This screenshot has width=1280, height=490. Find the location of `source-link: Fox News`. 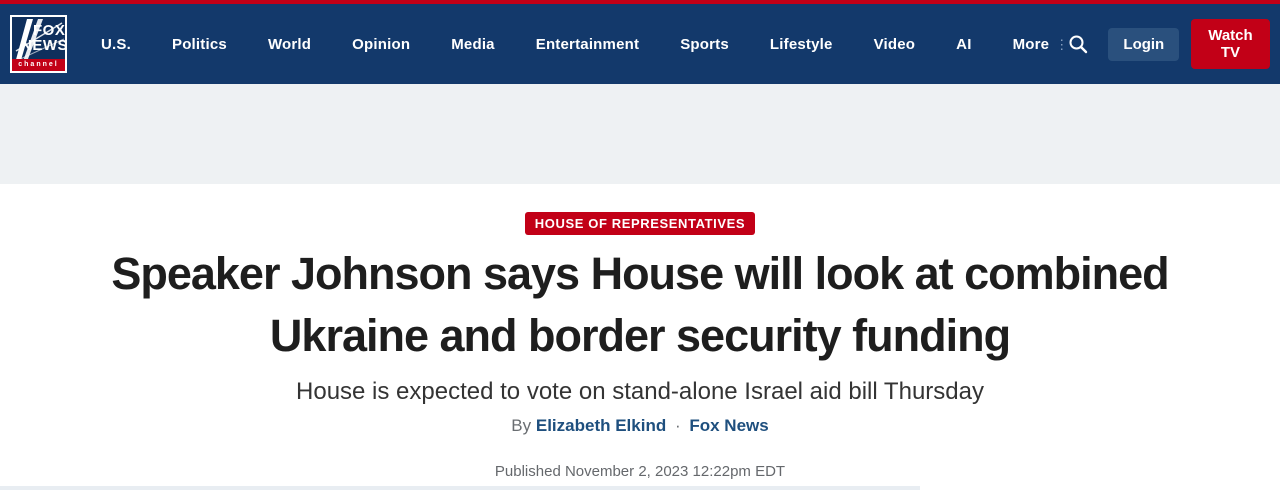

source-link: Fox News is located at coordinates (729, 425).